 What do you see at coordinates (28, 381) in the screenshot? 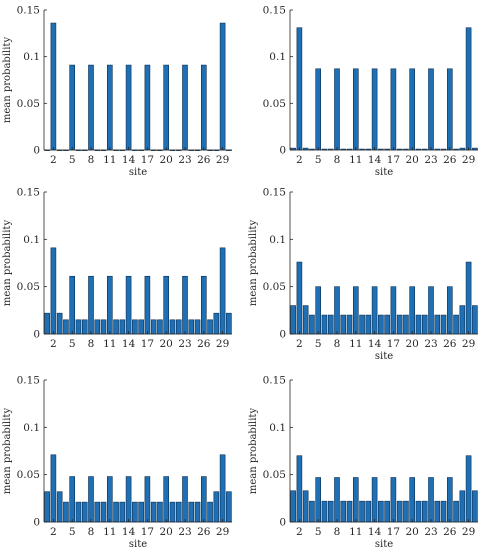
I see `y-tick-label: 0.15` at bounding box center [28, 381].